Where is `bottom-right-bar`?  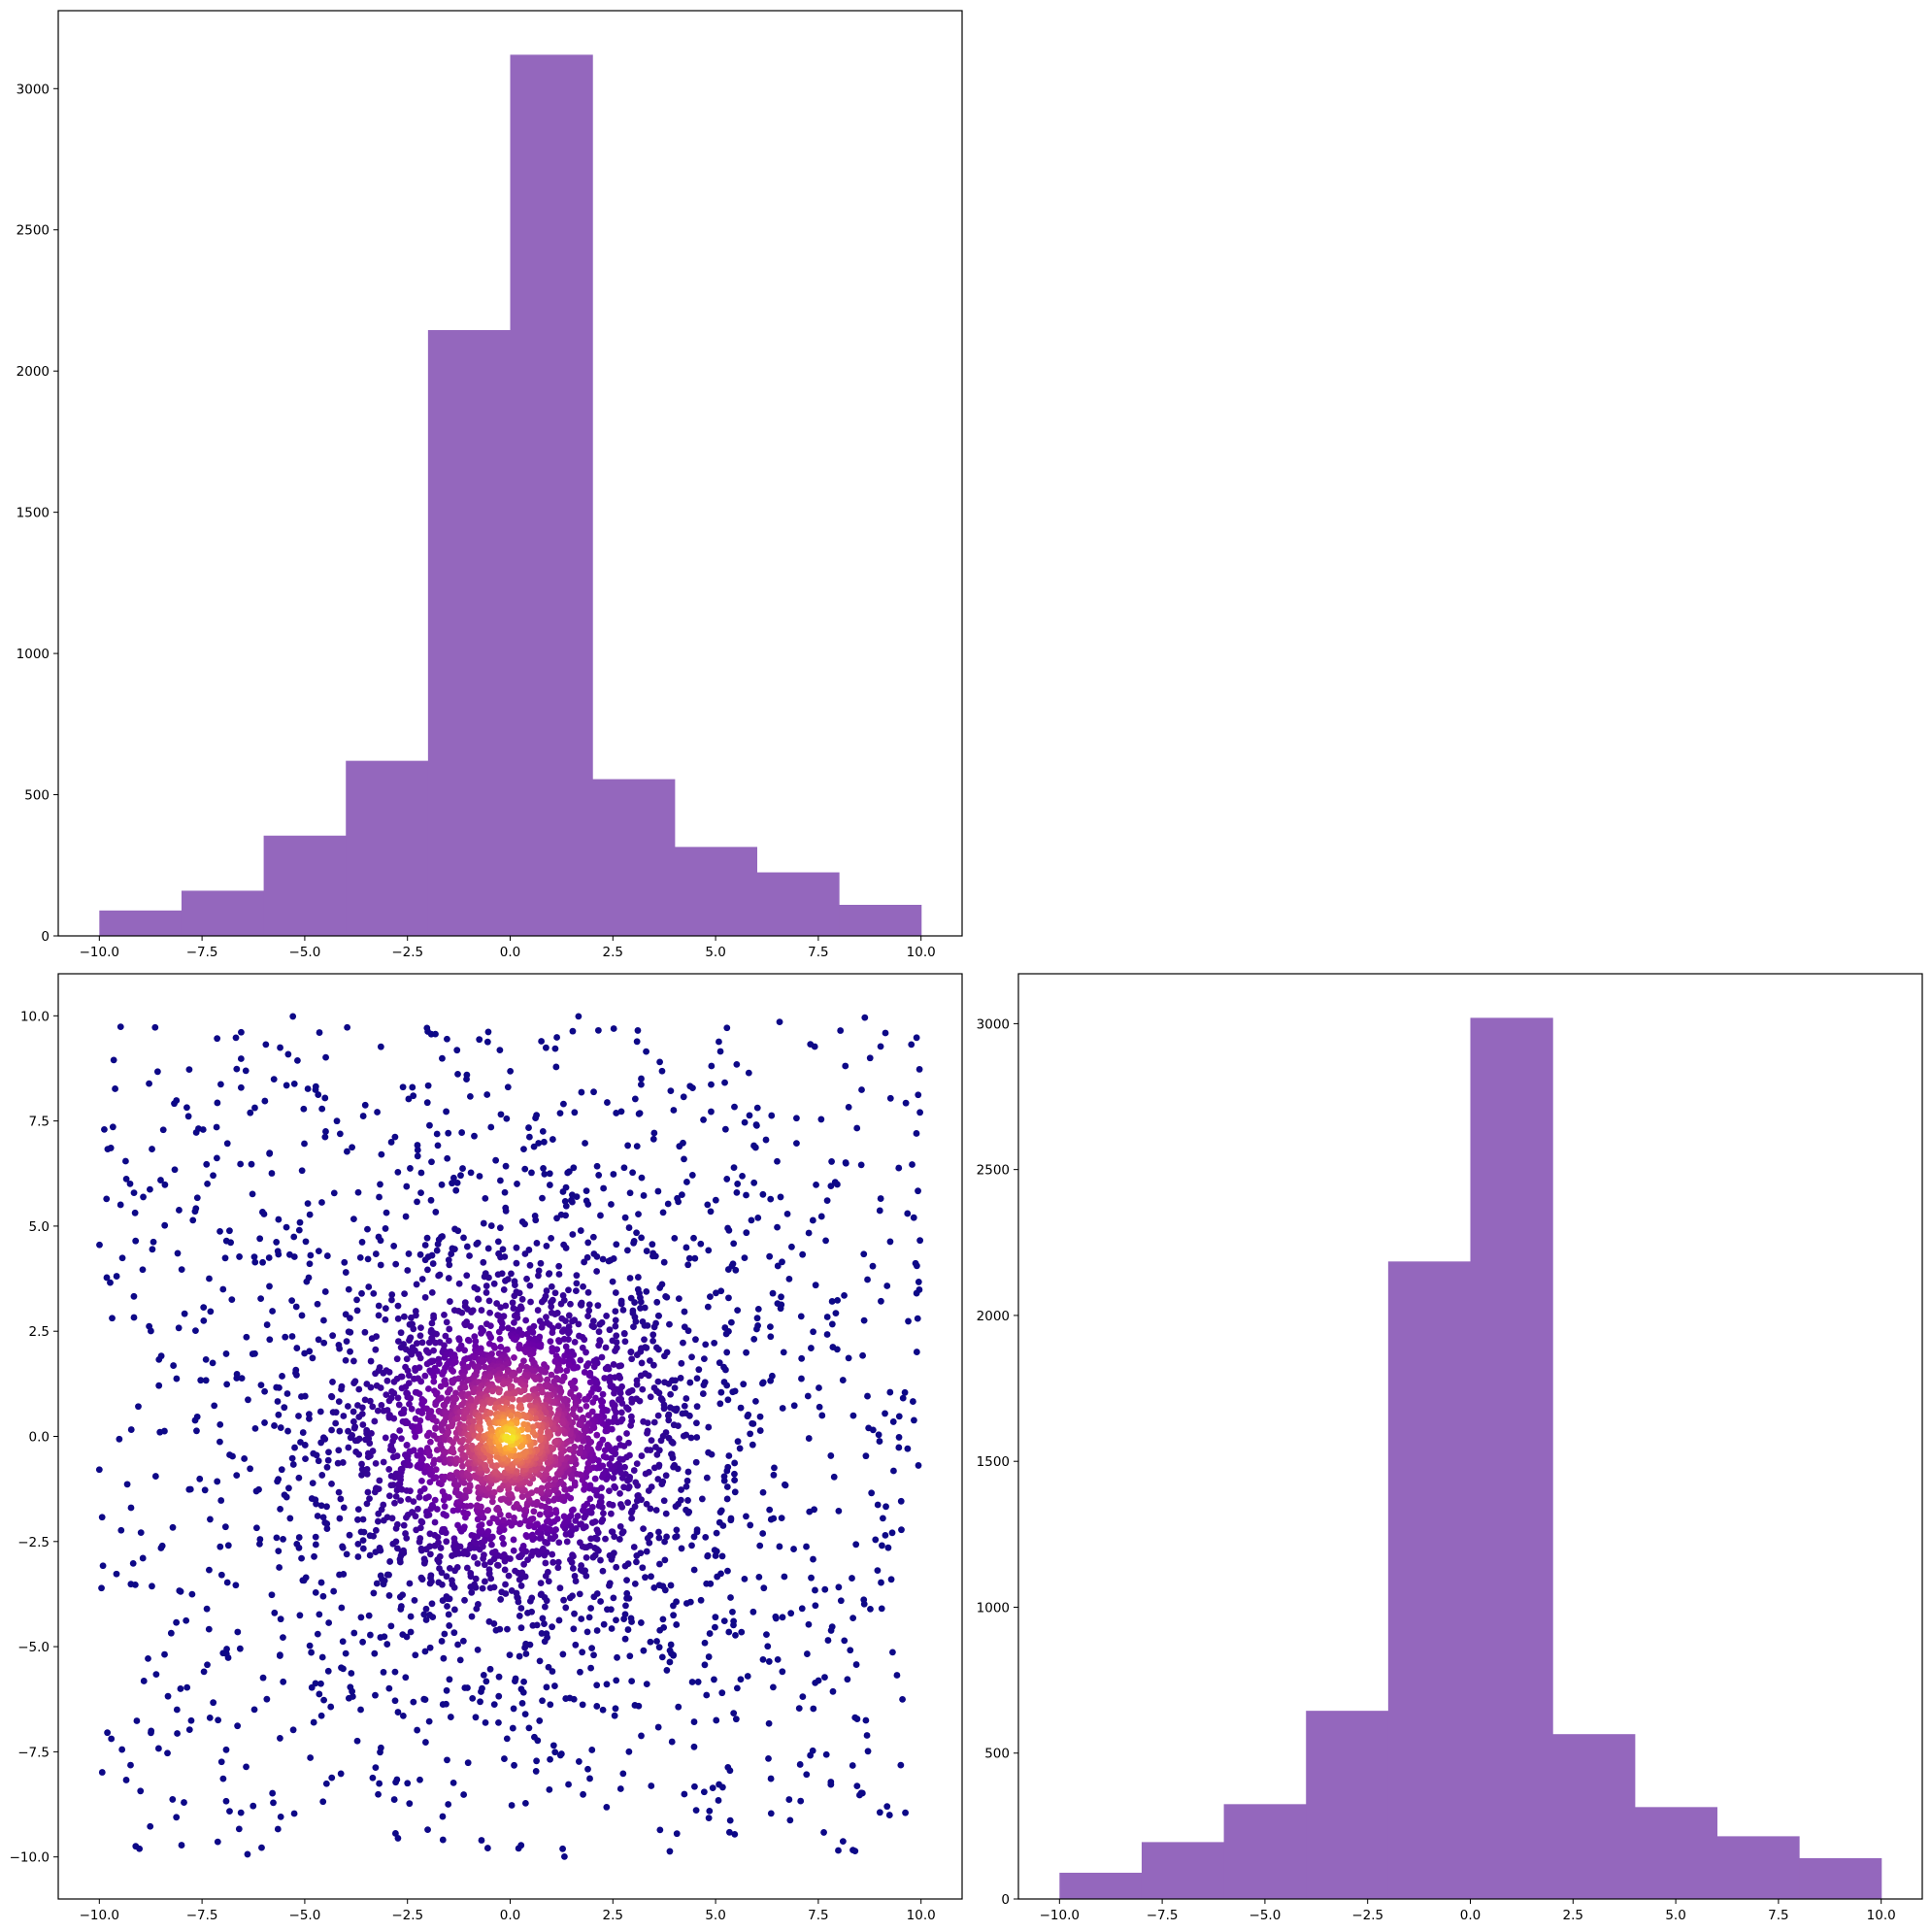 bottom-right-bar is located at coordinates (1265, 1852).